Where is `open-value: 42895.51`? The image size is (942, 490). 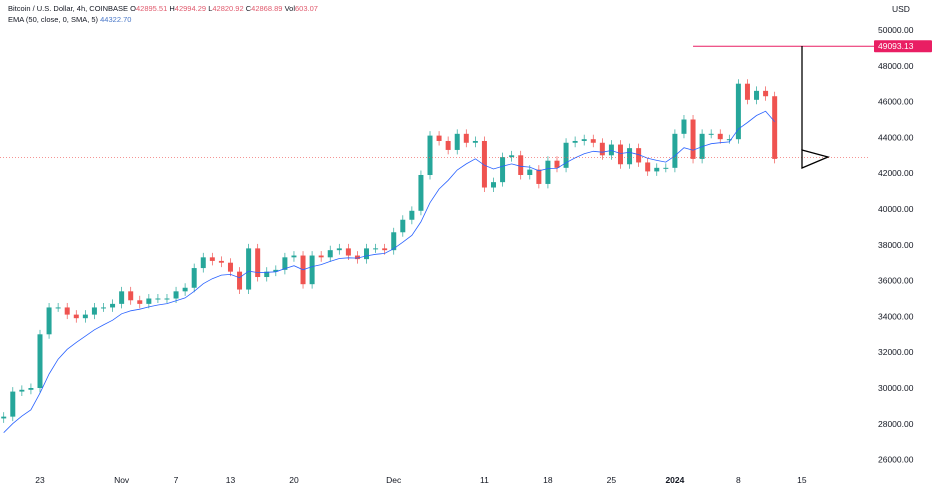 open-value: 42895.51 is located at coordinates (151, 8).